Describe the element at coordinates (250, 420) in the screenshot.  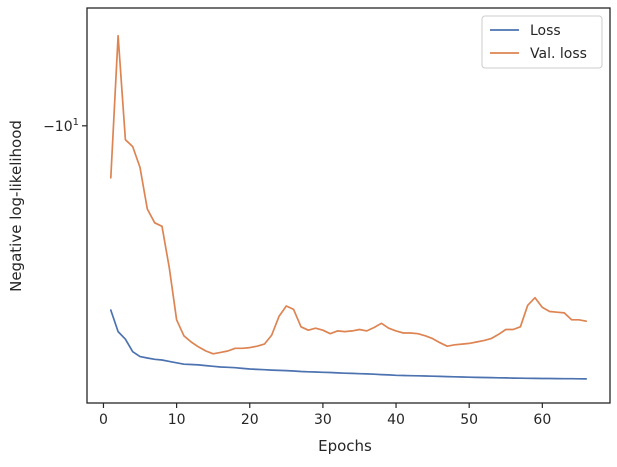
I see `x-tick-label: 20` at that location.